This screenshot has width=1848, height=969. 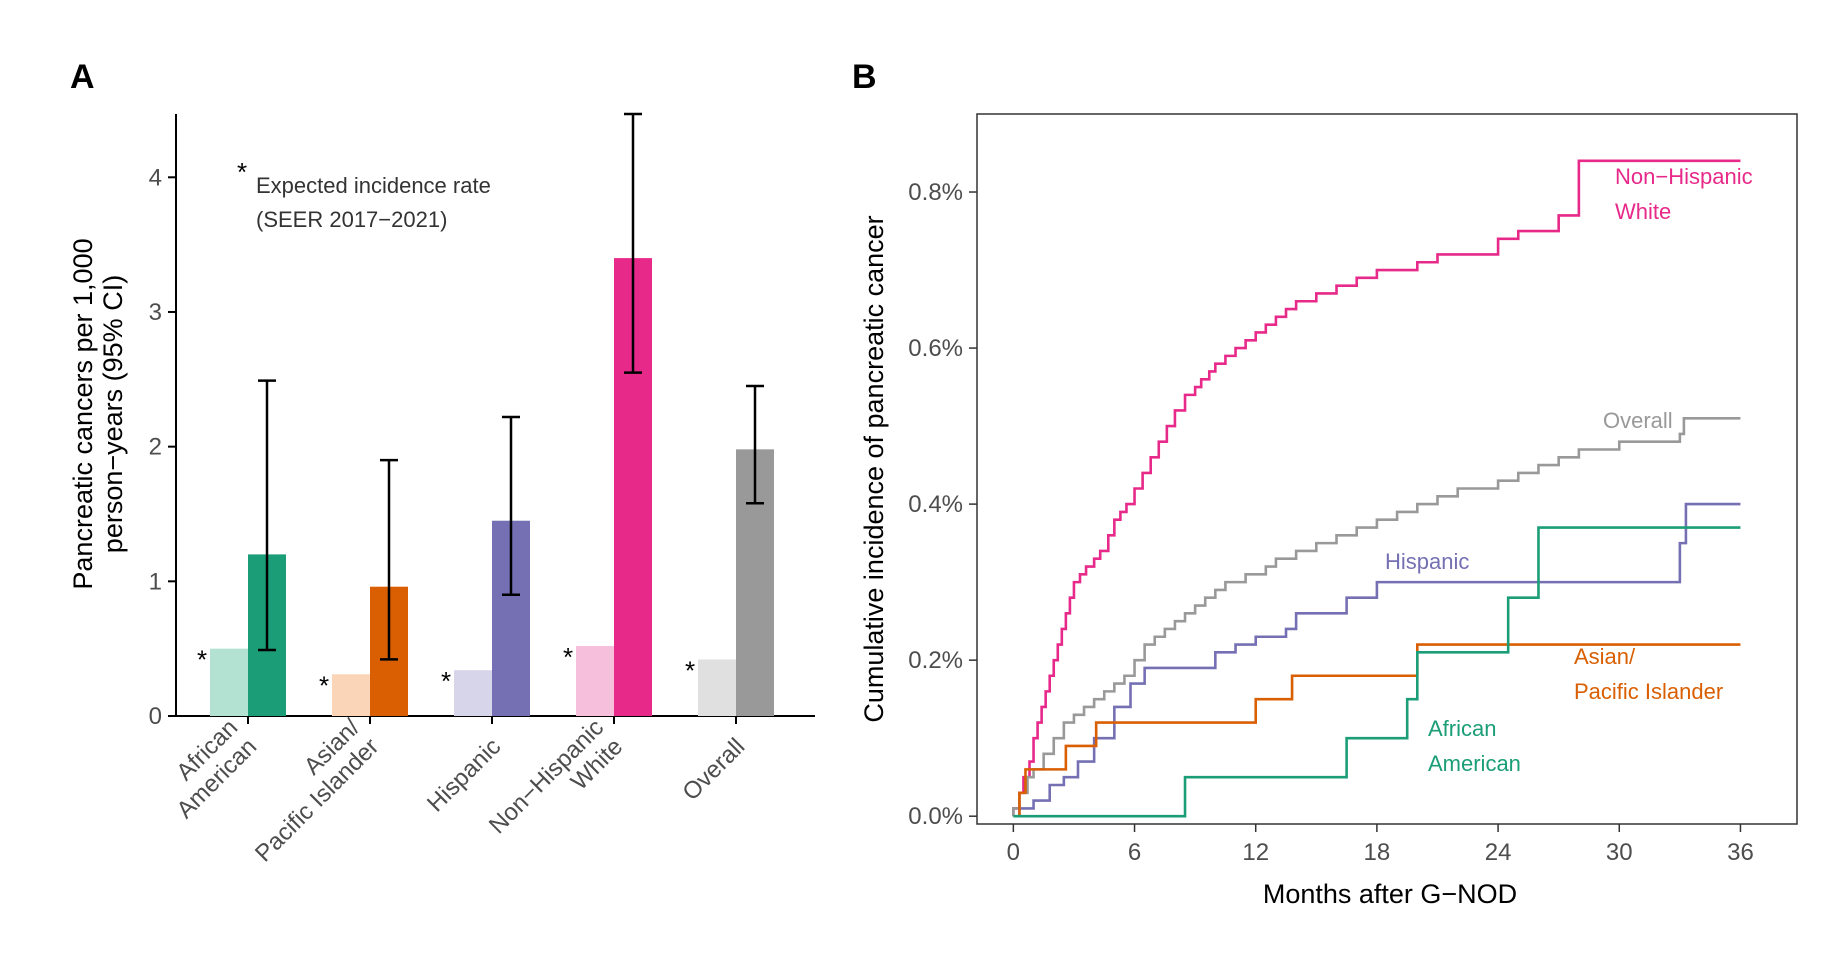 I want to click on y-tick-label: 0.6%, so click(x=935, y=348).